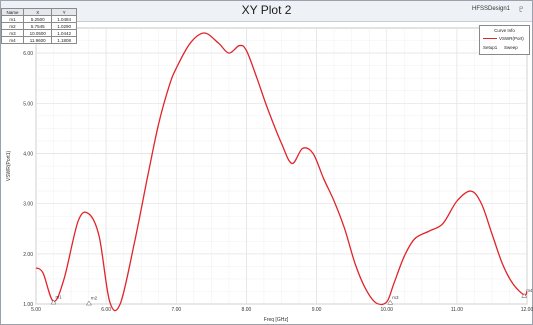 This screenshot has height=325, width=533. Describe the element at coordinates (317, 310) in the screenshot. I see `x-tick-label: 9.00` at that location.